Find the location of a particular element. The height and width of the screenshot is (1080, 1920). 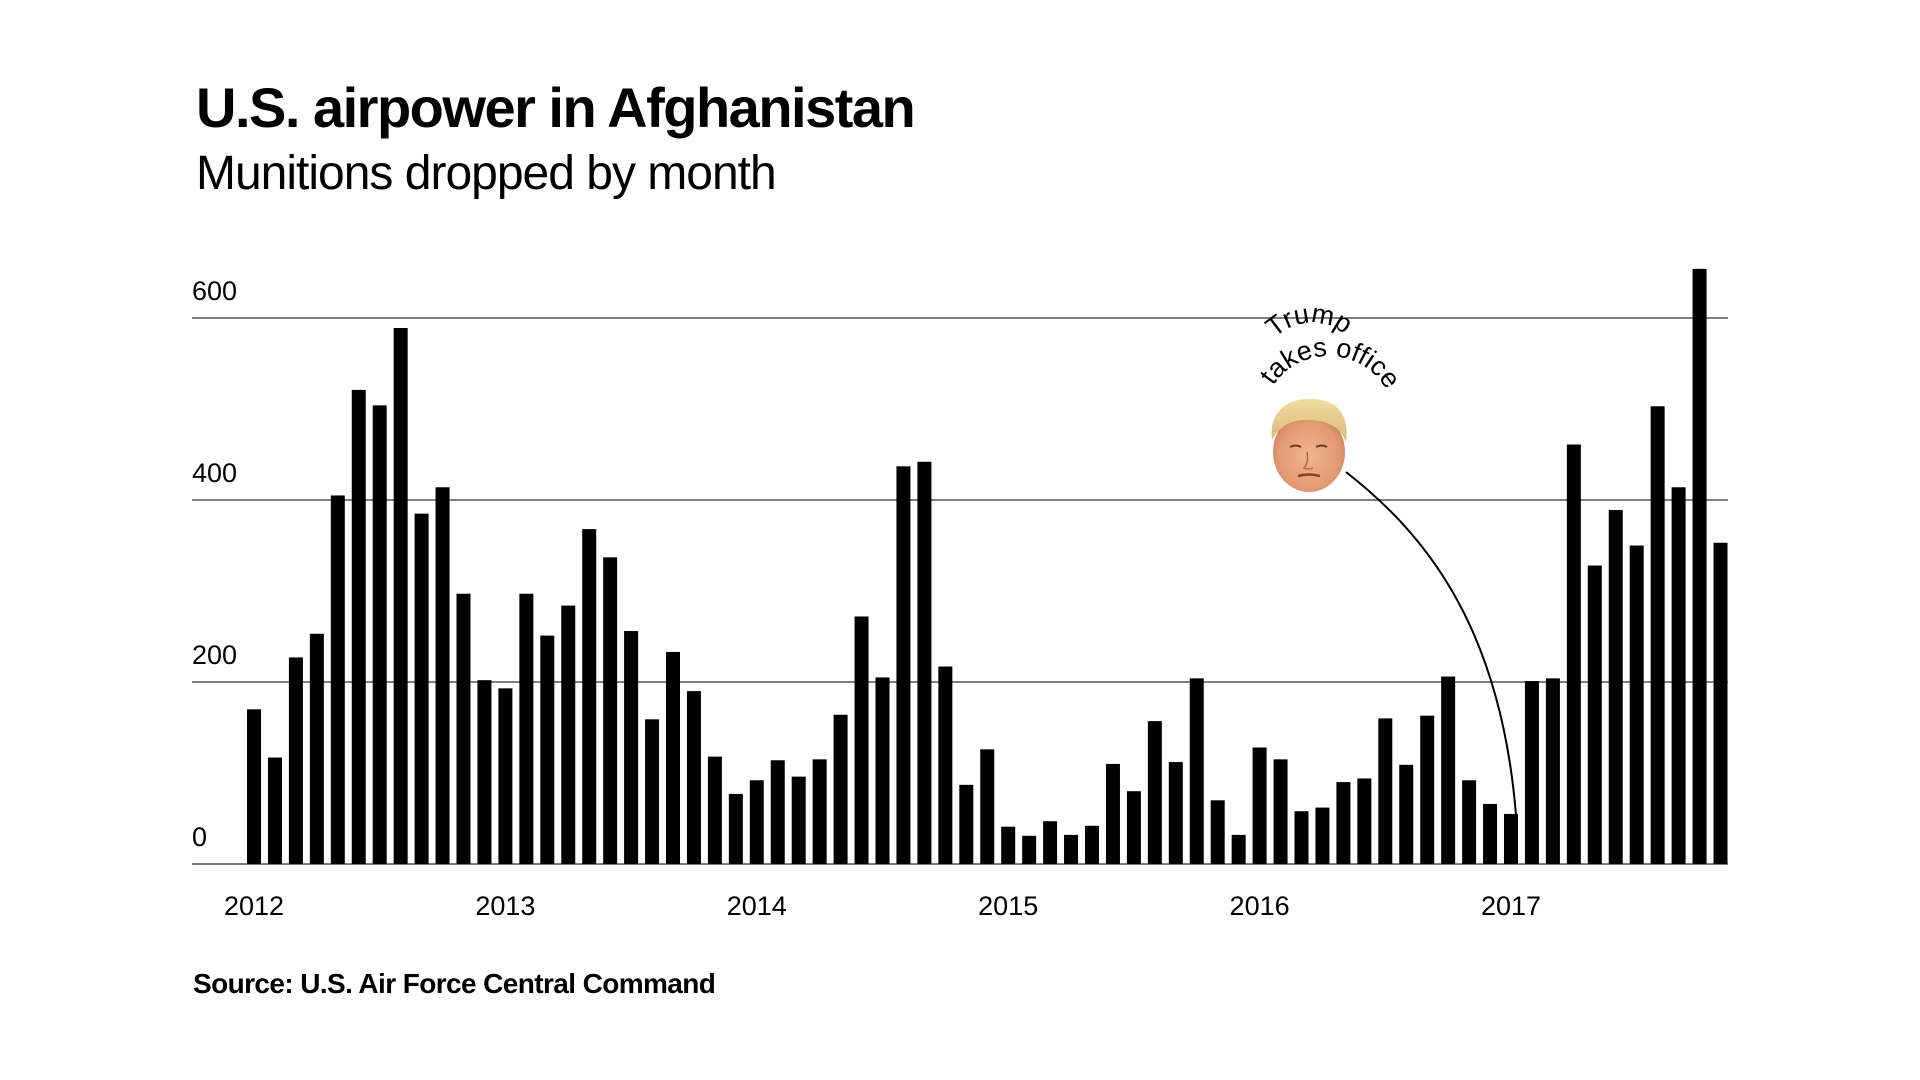

x-tick-label-2017: 2017 is located at coordinates (1511, 906).